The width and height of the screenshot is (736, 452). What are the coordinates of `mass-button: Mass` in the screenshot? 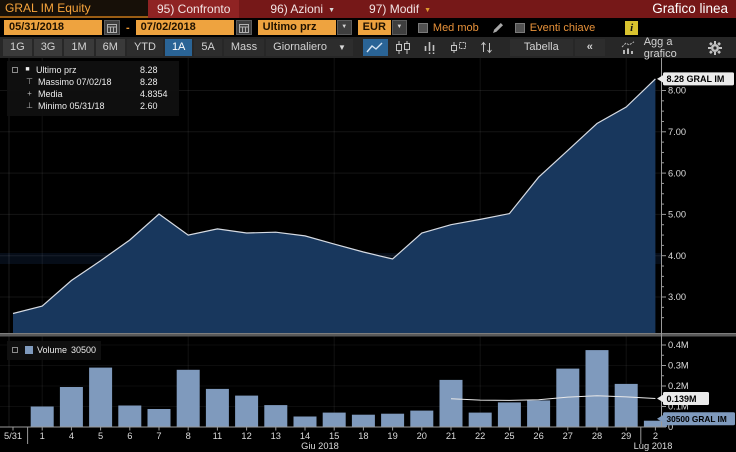 It's located at (244, 47).